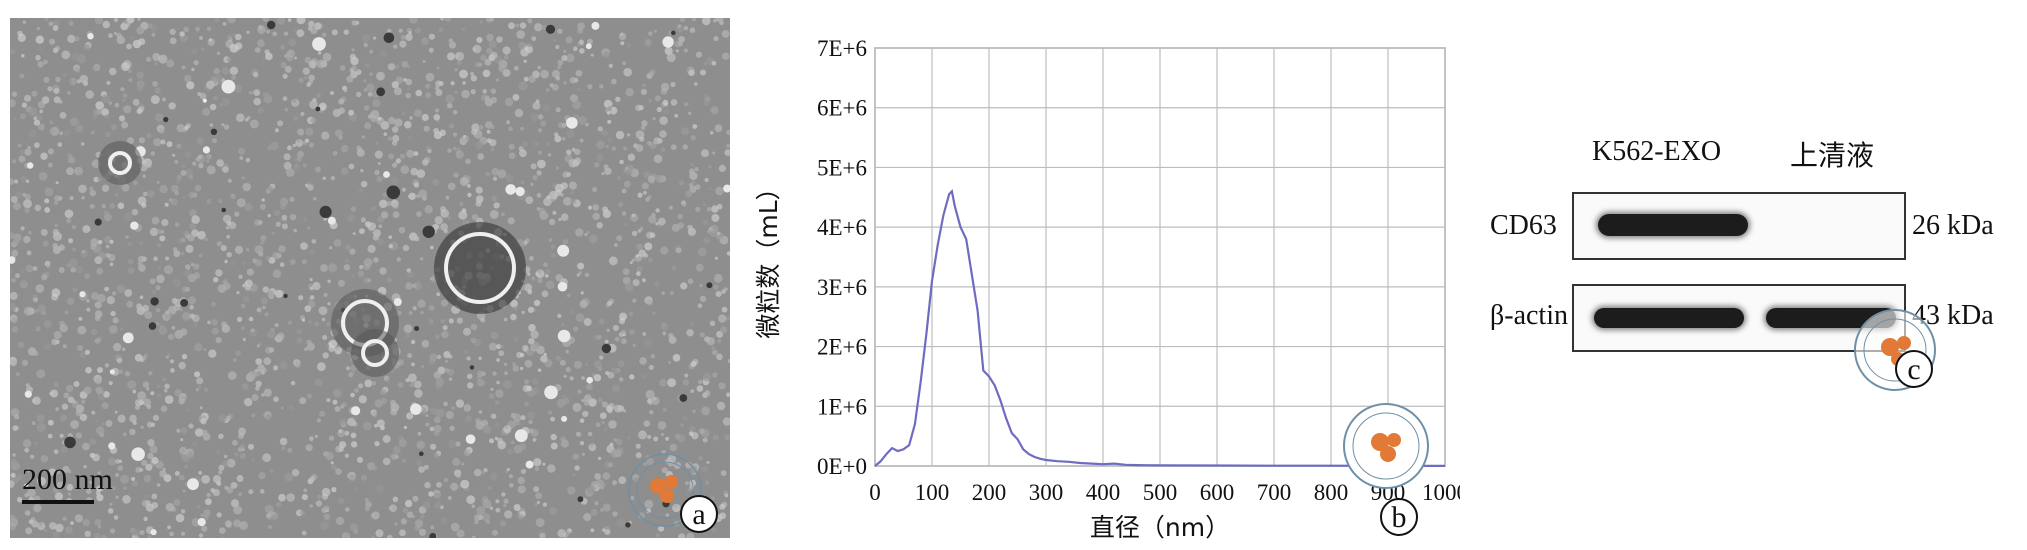 This screenshot has width=2027, height=550. What do you see at coordinates (842, 466) in the screenshot?
I see `y-tick-label: 0E+0` at bounding box center [842, 466].